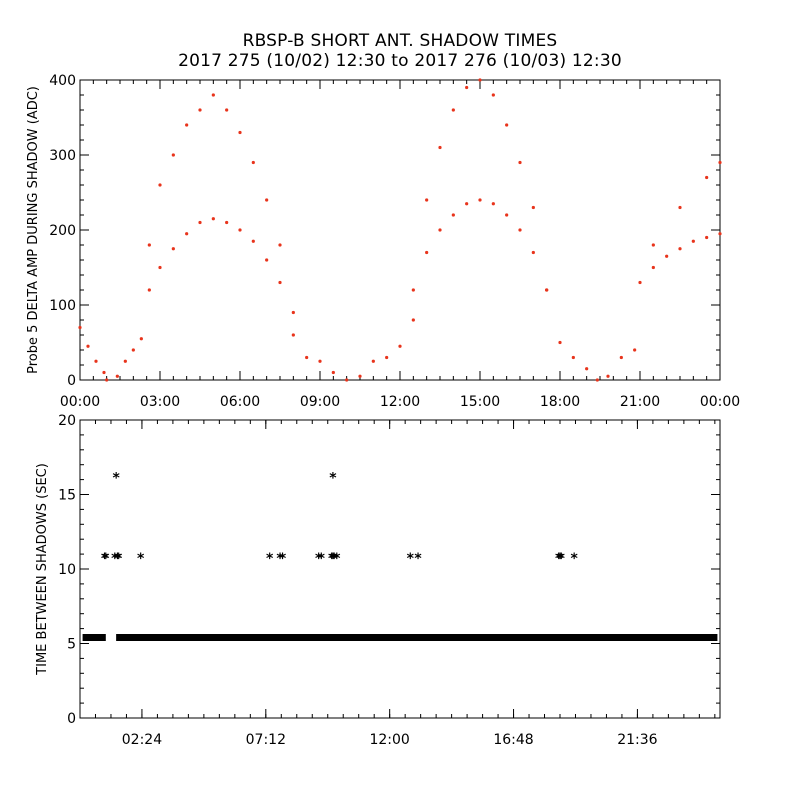 The width and height of the screenshot is (800, 800). Describe the element at coordinates (266, 740) in the screenshot. I see `interval-x-tick-label: 07:12` at that location.